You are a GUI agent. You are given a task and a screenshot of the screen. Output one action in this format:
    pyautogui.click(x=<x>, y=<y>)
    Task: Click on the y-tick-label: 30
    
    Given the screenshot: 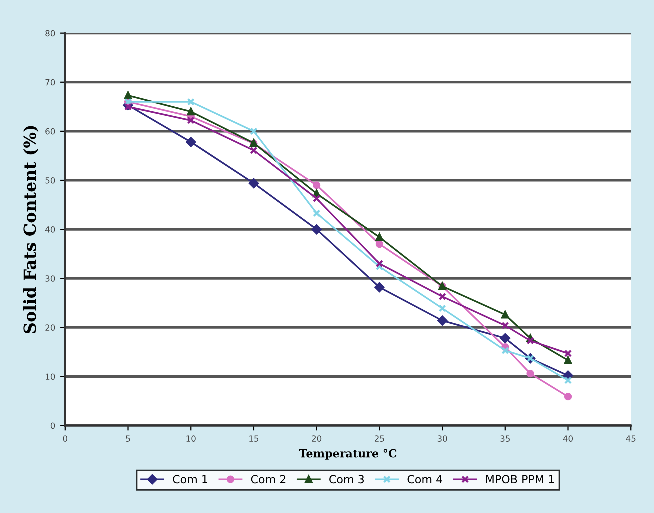 What is the action you would take?
    pyautogui.click(x=51, y=279)
    